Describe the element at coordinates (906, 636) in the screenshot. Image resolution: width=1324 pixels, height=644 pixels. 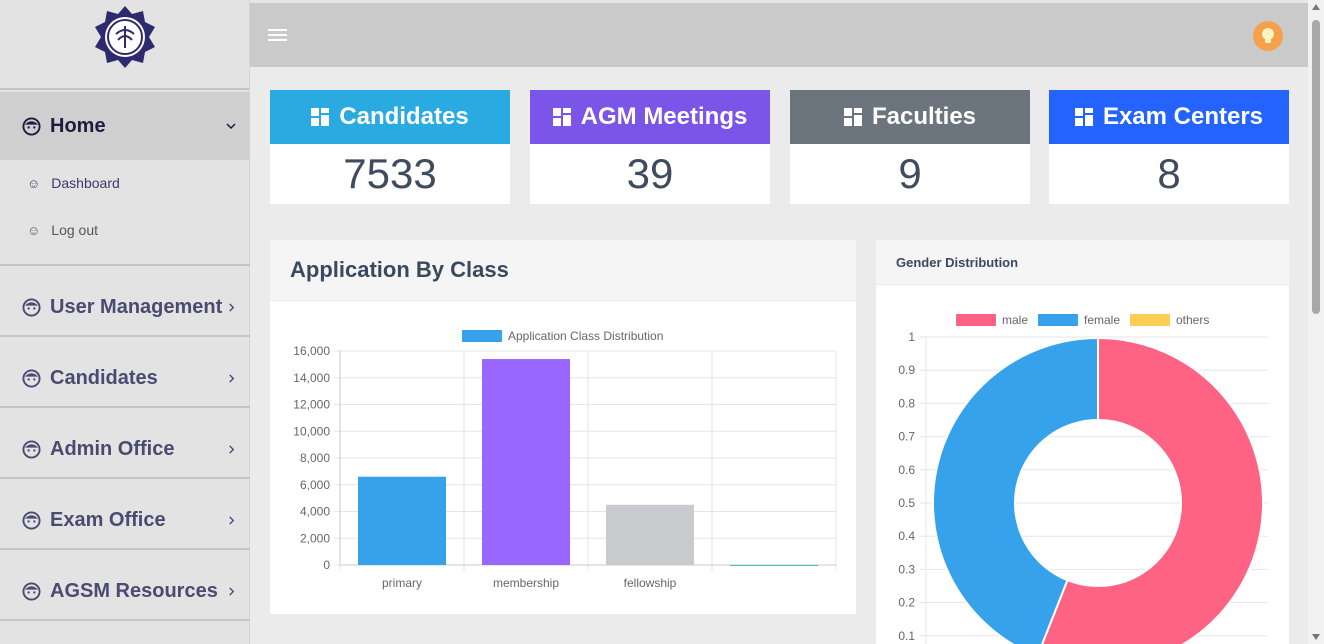
I see `y-tick-label: 0.1` at that location.